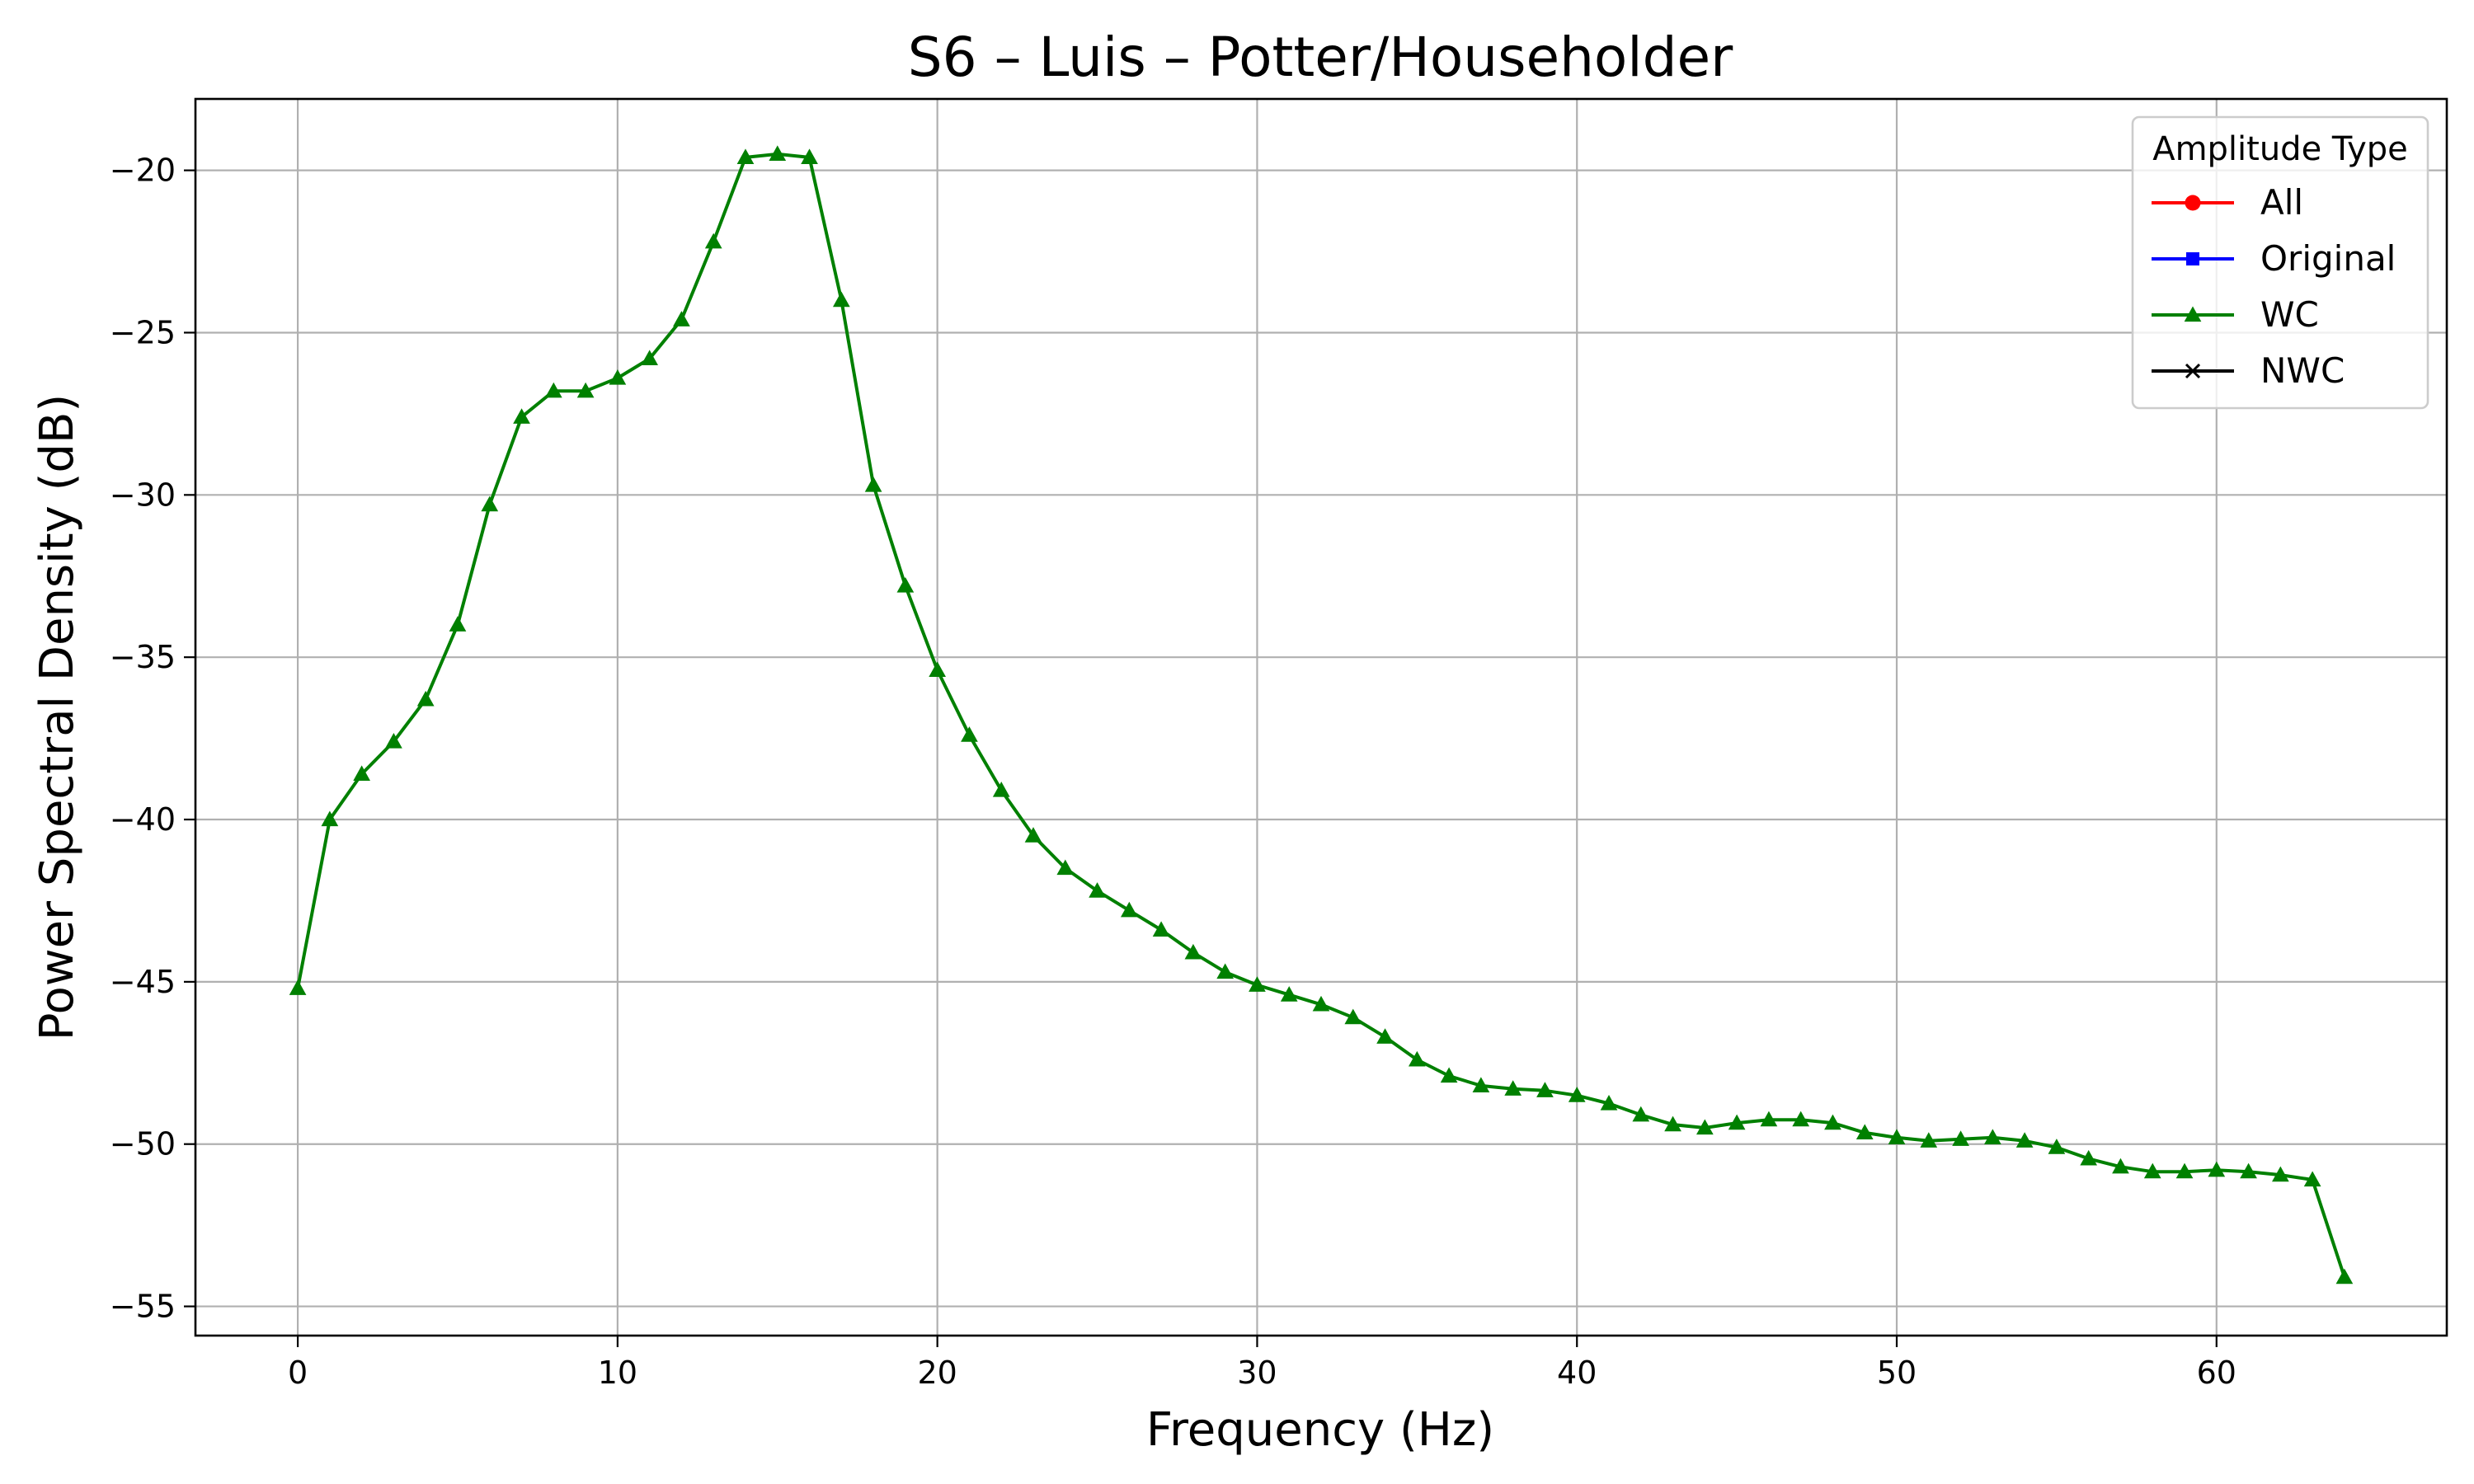 This screenshot has width=2474, height=1484. What do you see at coordinates (2248, 370) in the screenshot?
I see `legend-entry-nwc: NWC` at bounding box center [2248, 370].